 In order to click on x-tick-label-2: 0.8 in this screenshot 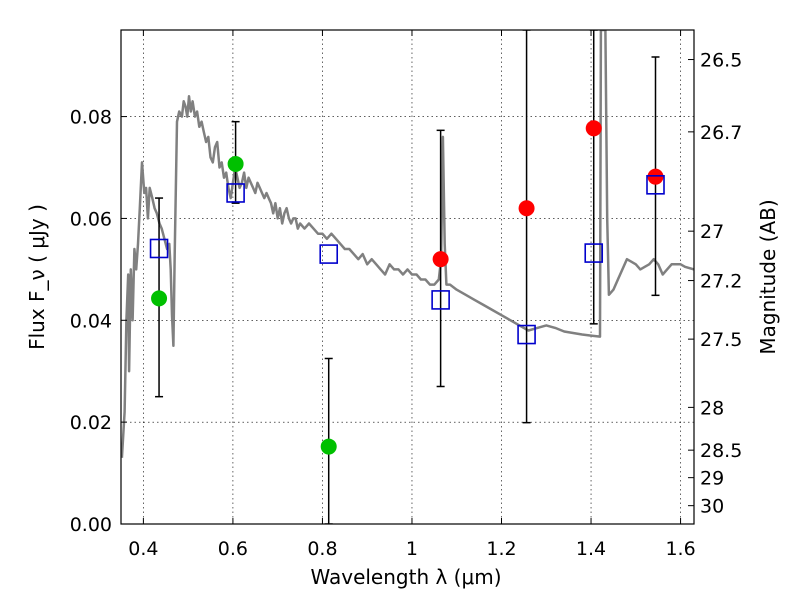, I will do `click(322, 549)`.